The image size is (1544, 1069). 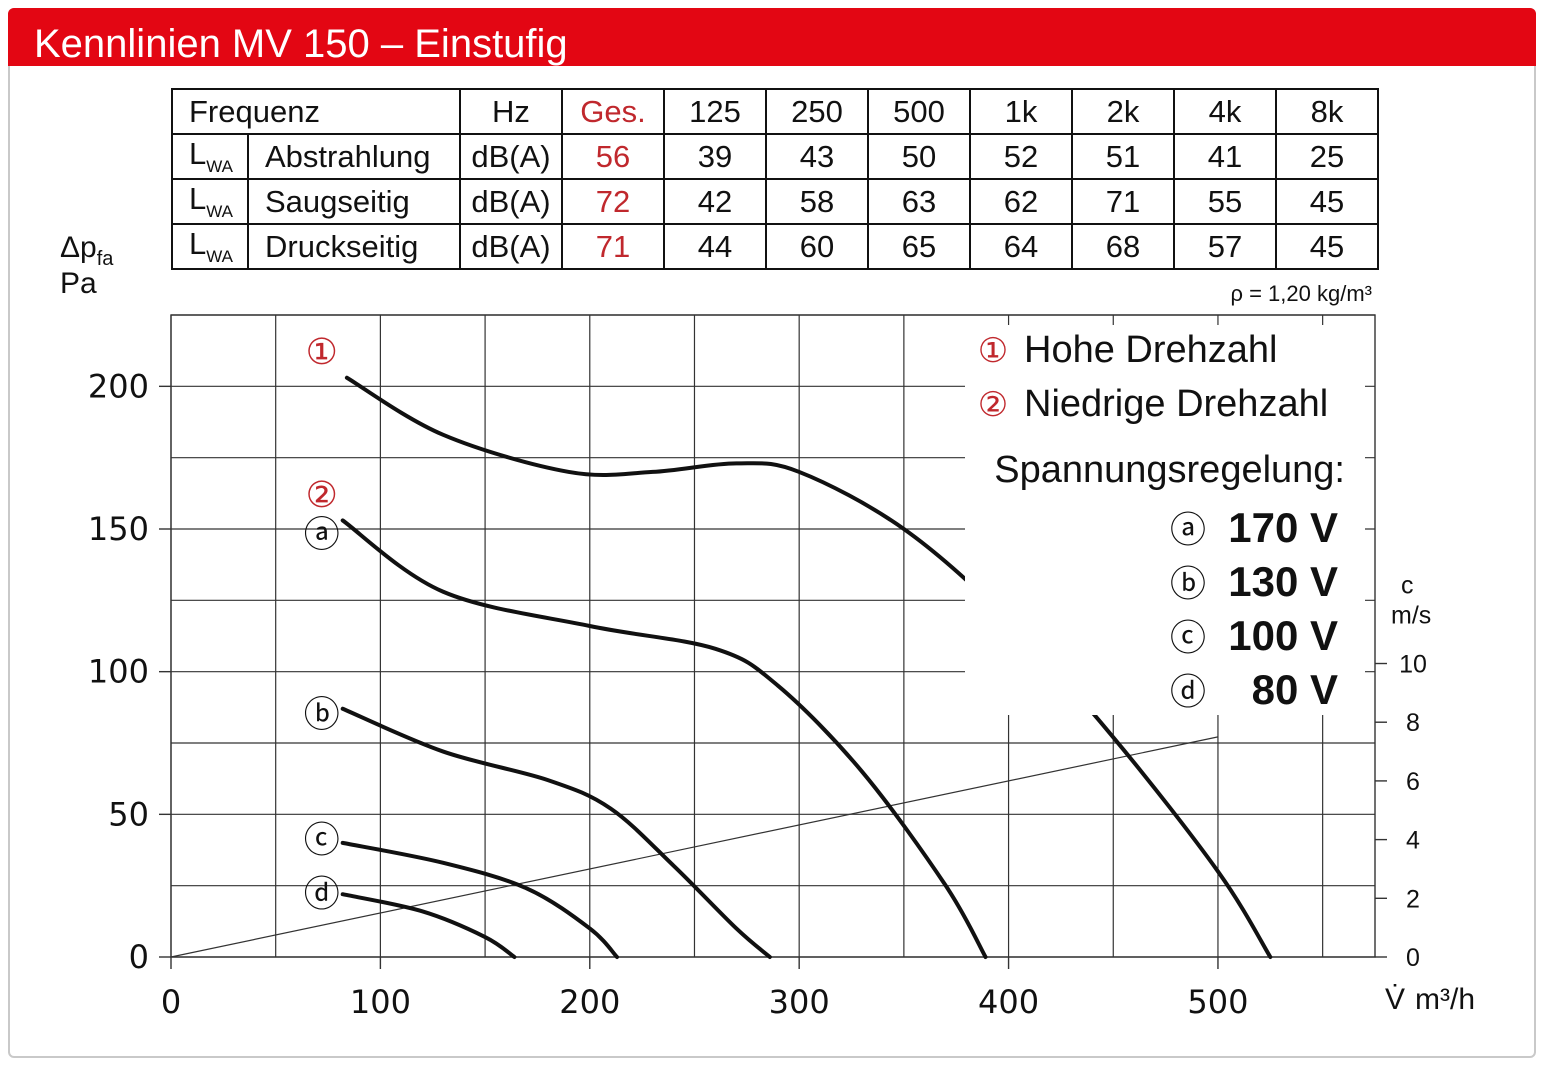 I want to click on voltage-marker: ⓑ, so click(x=1188, y=584).